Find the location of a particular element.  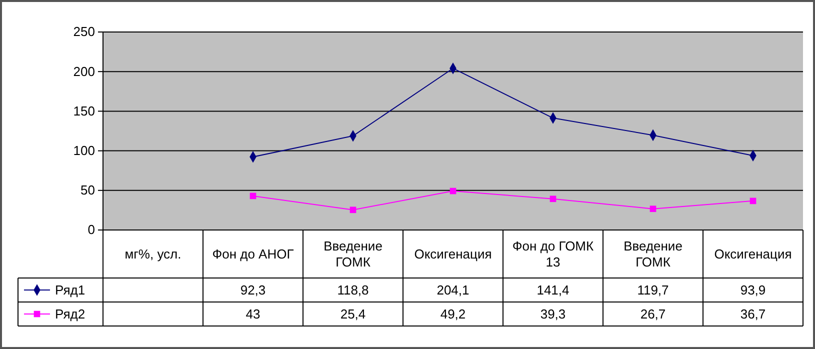

legend-label: Ряд2 is located at coordinates (70, 314).